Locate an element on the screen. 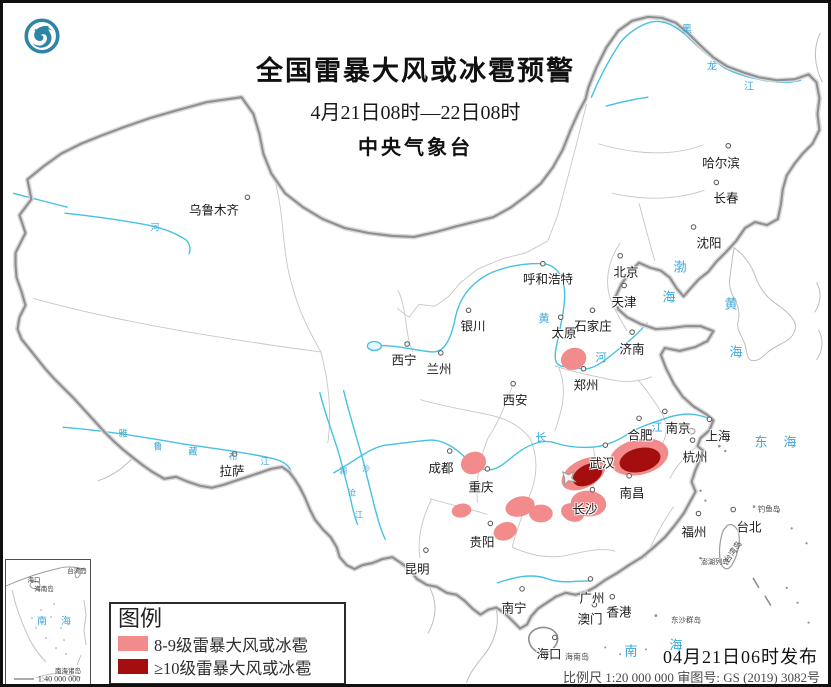 This screenshot has height=687, width=831. inset-label: 台湾岛 is located at coordinates (77, 571).